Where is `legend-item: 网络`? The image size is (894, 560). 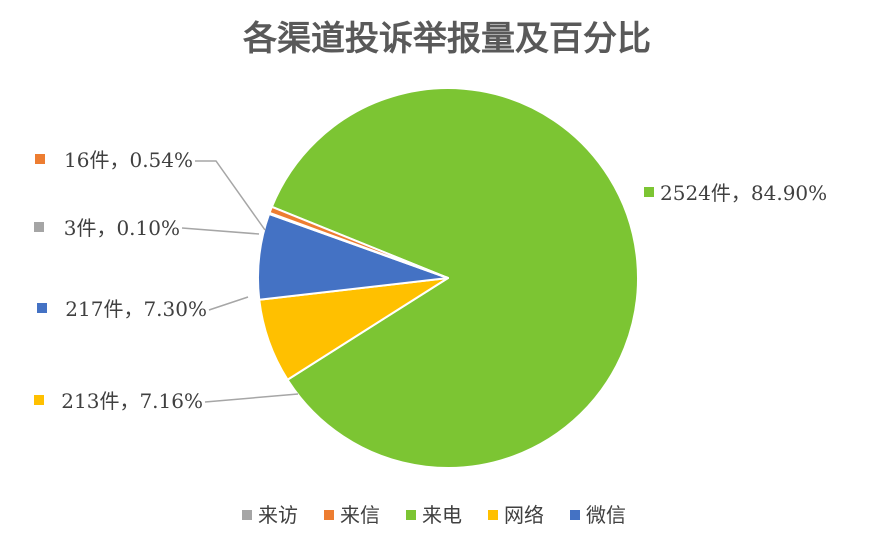
legend-item: 网络 is located at coordinates (516, 515).